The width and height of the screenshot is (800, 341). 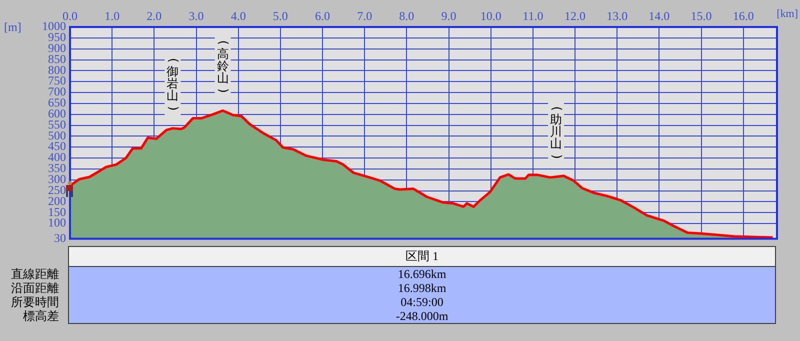 I want to click on x-tick-label: 6.0, so click(x=322, y=15).